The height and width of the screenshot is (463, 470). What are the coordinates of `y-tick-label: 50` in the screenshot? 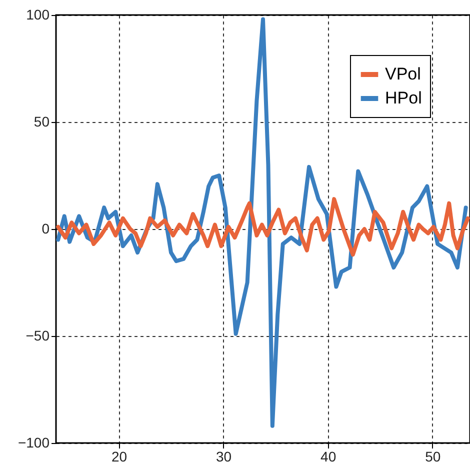 It's located at (42, 122).